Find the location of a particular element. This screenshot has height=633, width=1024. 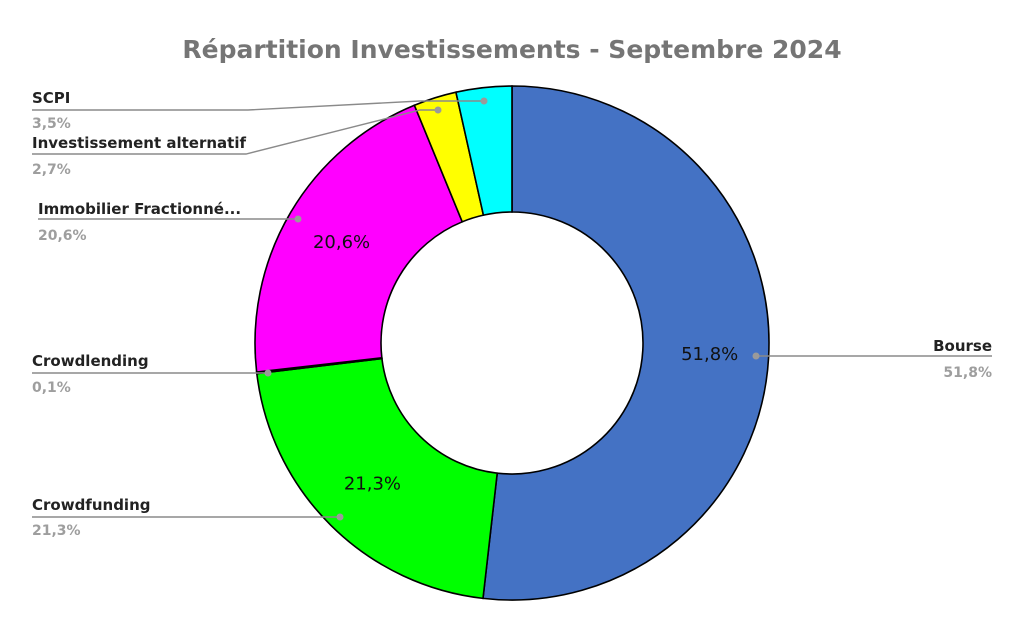

callout-name-crowdfunding: Crowdfunding is located at coordinates (91, 505).